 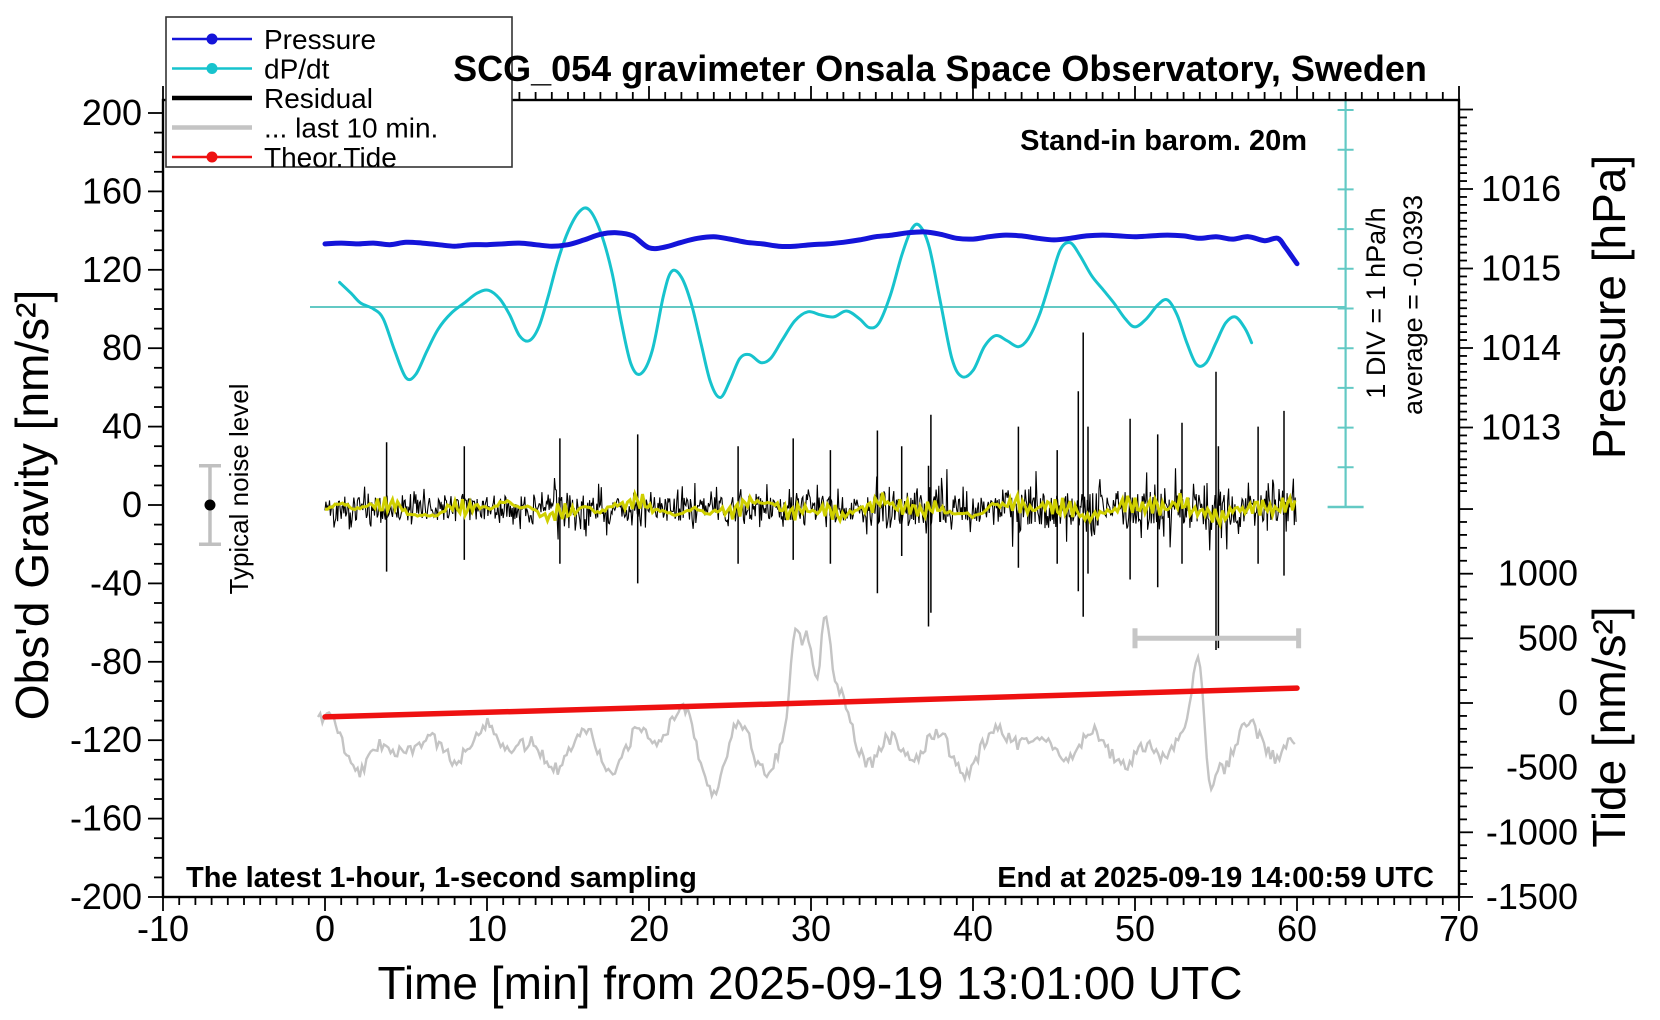 I want to click on series-theor-tide, so click(x=811, y=702).